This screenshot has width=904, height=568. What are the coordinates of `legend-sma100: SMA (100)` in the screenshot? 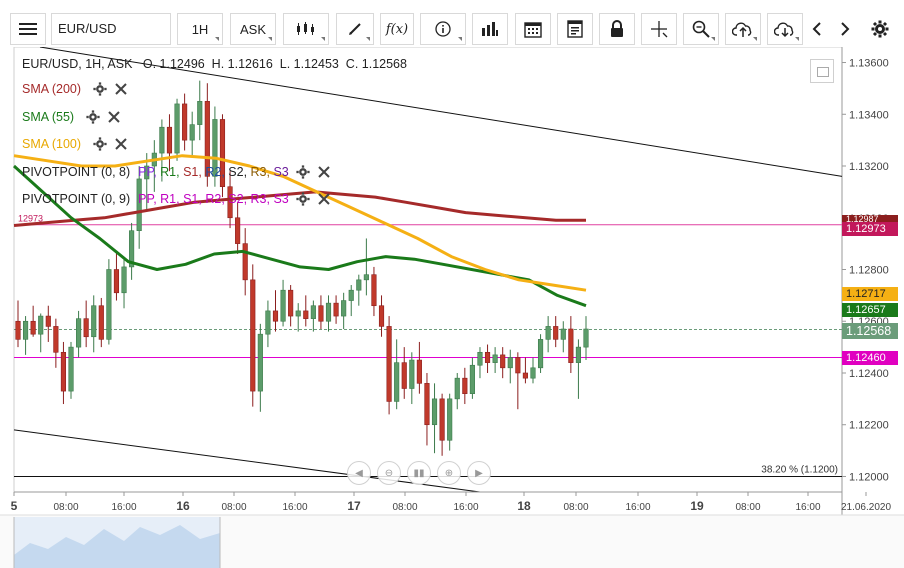 It's located at (75, 144).